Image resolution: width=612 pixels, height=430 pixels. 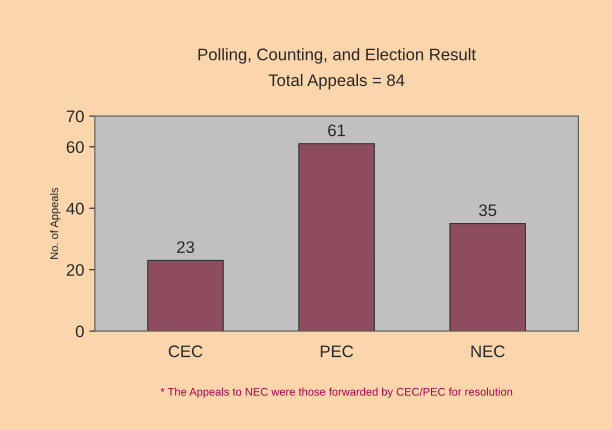 I want to click on y-tick-label: 70, so click(x=75, y=116).